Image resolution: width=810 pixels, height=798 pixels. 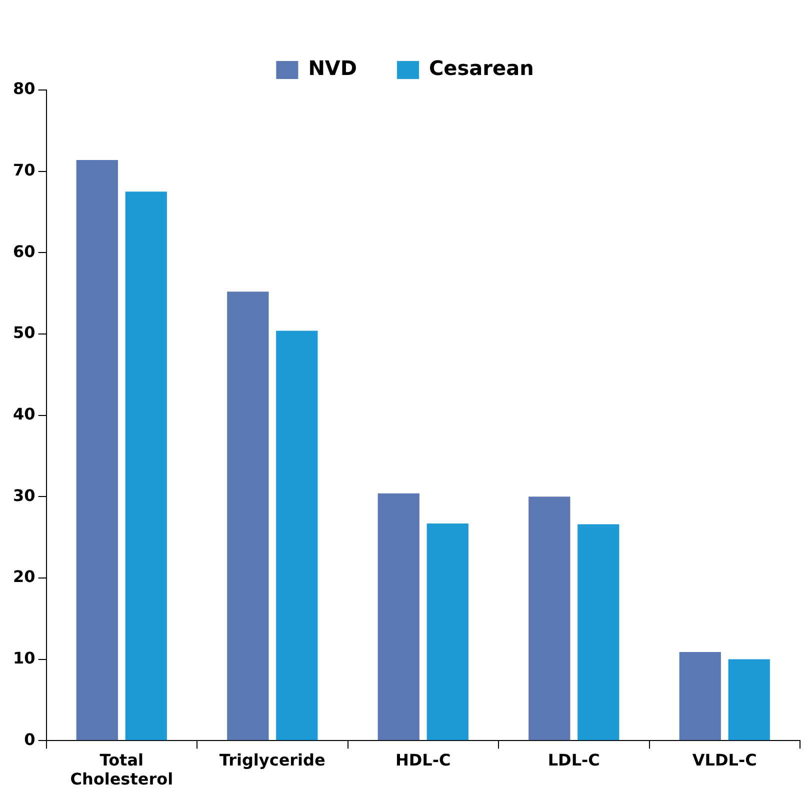 What do you see at coordinates (24, 414) in the screenshot?
I see `y-tick-label: 40` at bounding box center [24, 414].